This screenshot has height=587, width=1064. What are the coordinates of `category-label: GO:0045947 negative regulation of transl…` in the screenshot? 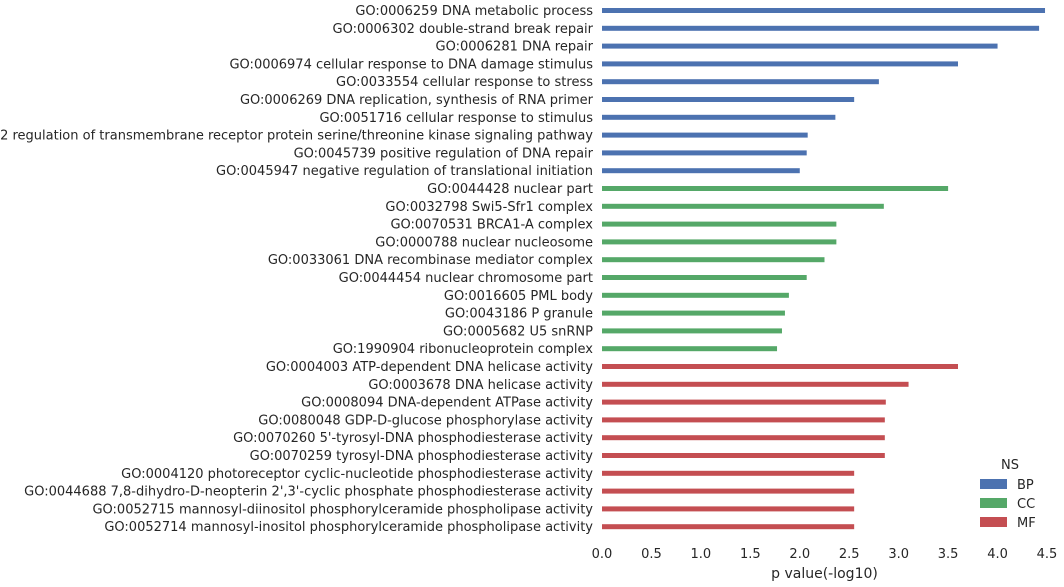 It's located at (404, 171).